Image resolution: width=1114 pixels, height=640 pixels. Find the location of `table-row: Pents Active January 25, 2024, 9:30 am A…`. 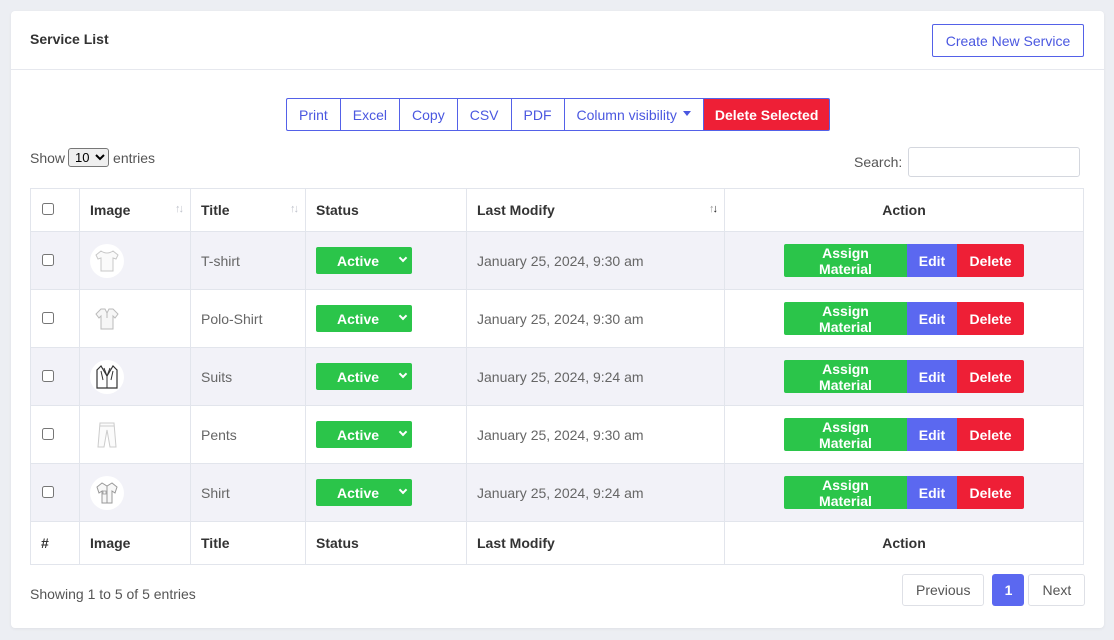

table-row: Pents Active January 25, 2024, 9:30 am A… is located at coordinates (557, 434).